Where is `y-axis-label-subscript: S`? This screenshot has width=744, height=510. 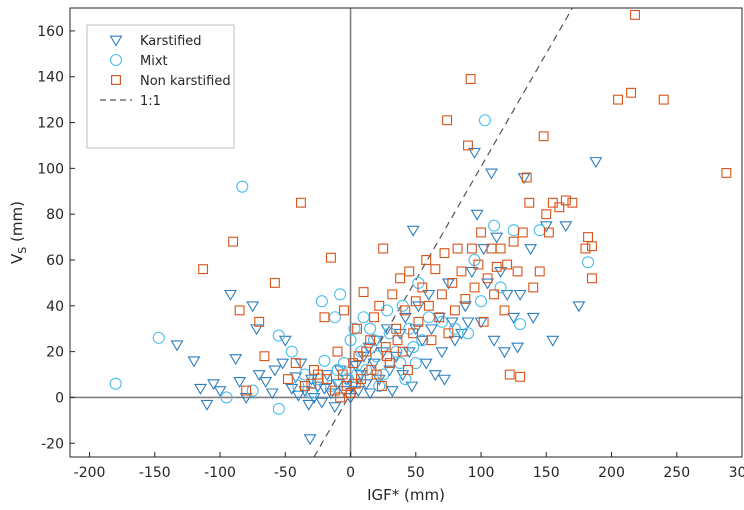 y-axis-label-subscript: S is located at coordinates (22, 250).